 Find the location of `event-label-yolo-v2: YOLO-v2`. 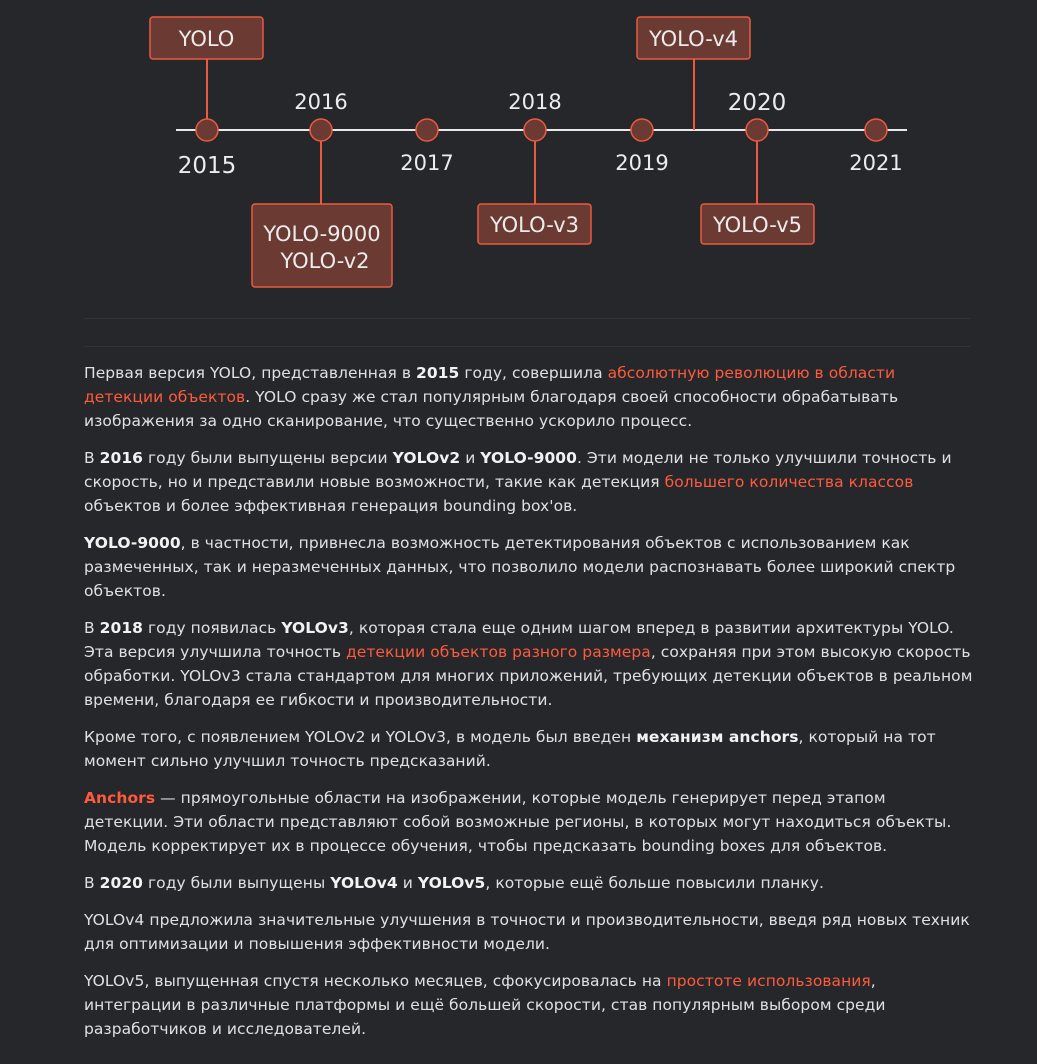

event-label-yolo-v2: YOLO-v2 is located at coordinates (324, 261).